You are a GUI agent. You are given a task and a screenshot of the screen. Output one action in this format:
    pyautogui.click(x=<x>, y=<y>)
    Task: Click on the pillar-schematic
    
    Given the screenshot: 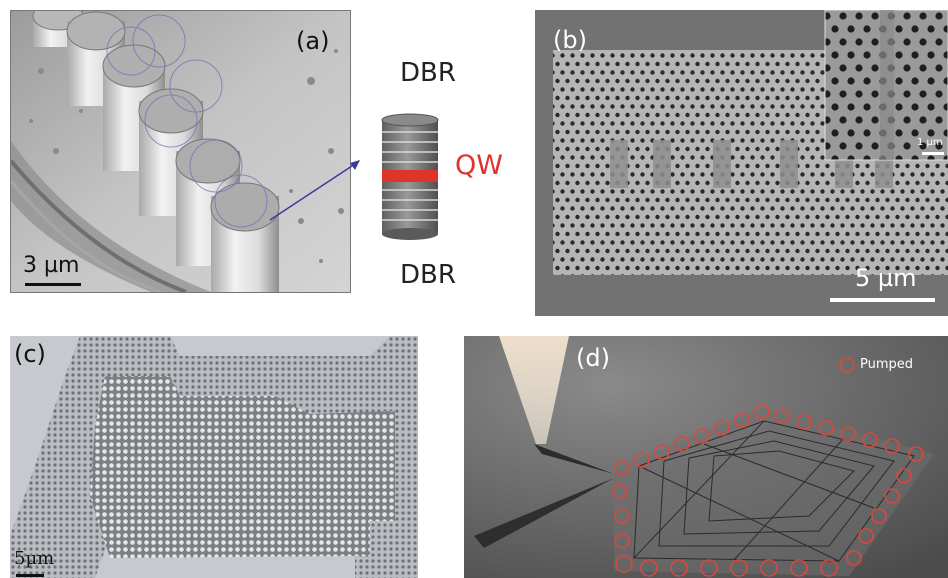 What is the action you would take?
    pyautogui.click(x=410, y=176)
    